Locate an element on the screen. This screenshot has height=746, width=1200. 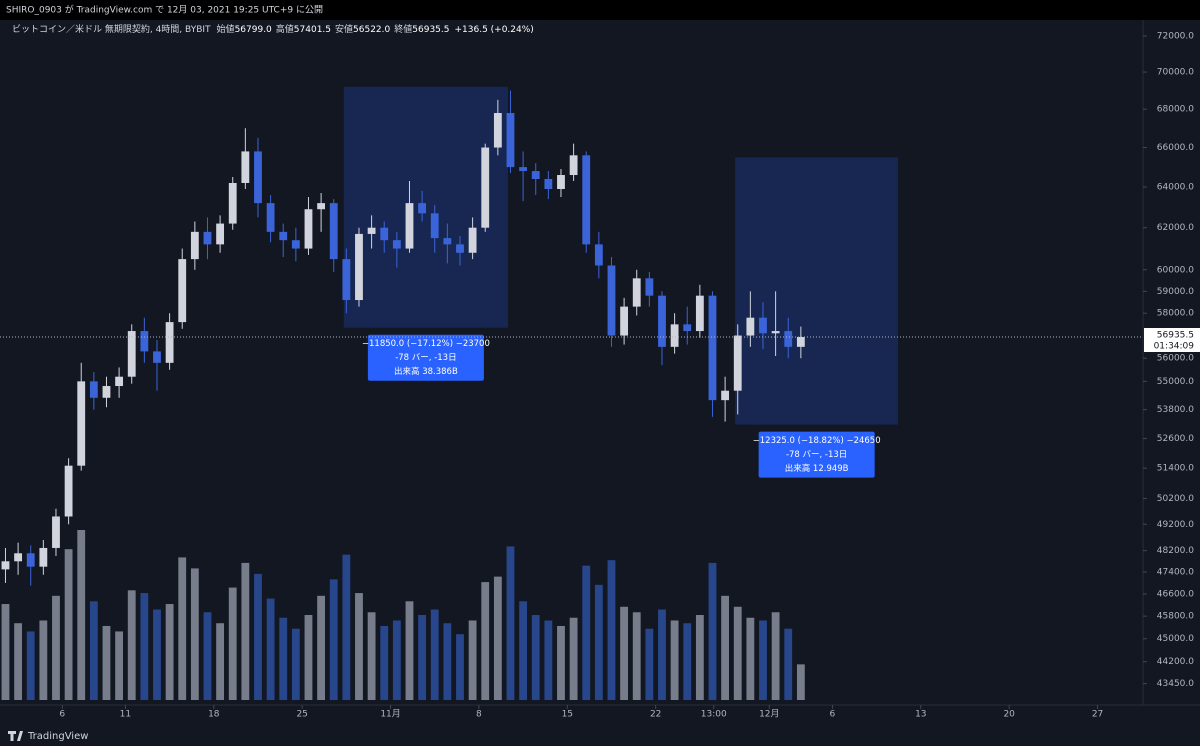
y-tick-label: 53800.0 is located at coordinates (1175, 410).